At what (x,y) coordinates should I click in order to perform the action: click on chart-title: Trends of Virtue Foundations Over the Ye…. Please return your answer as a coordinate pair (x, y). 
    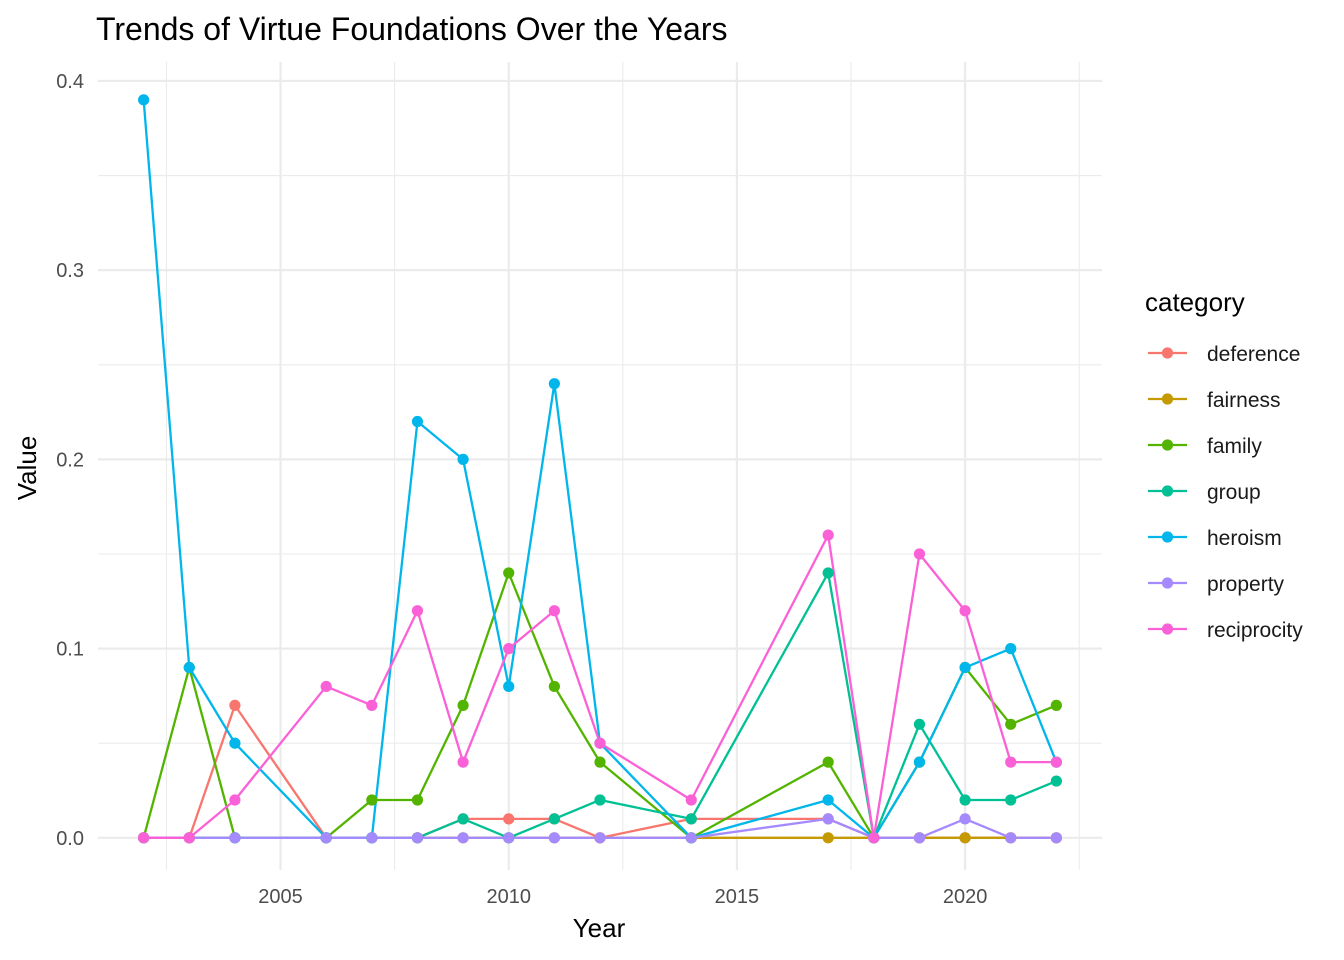
    Looking at the image, I should click on (411, 29).